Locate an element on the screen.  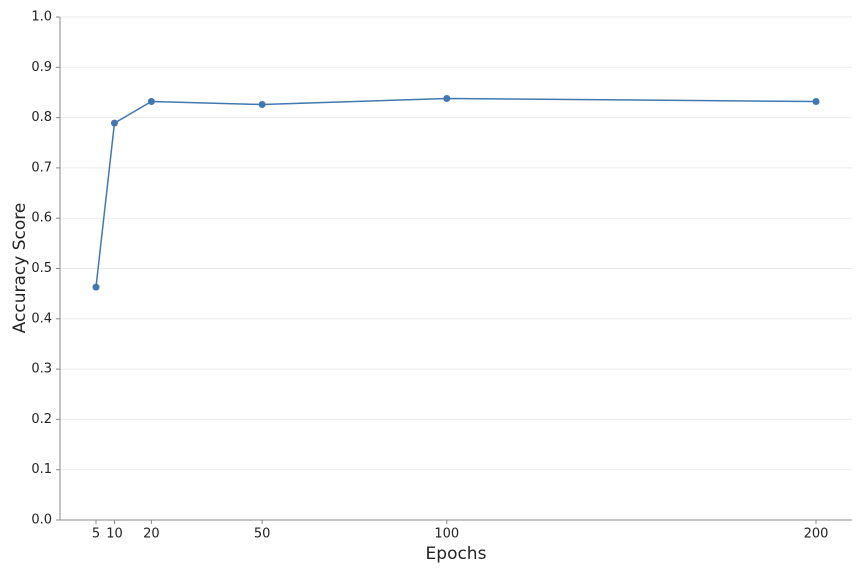
y-tick-label: 0.7 is located at coordinates (41, 167).